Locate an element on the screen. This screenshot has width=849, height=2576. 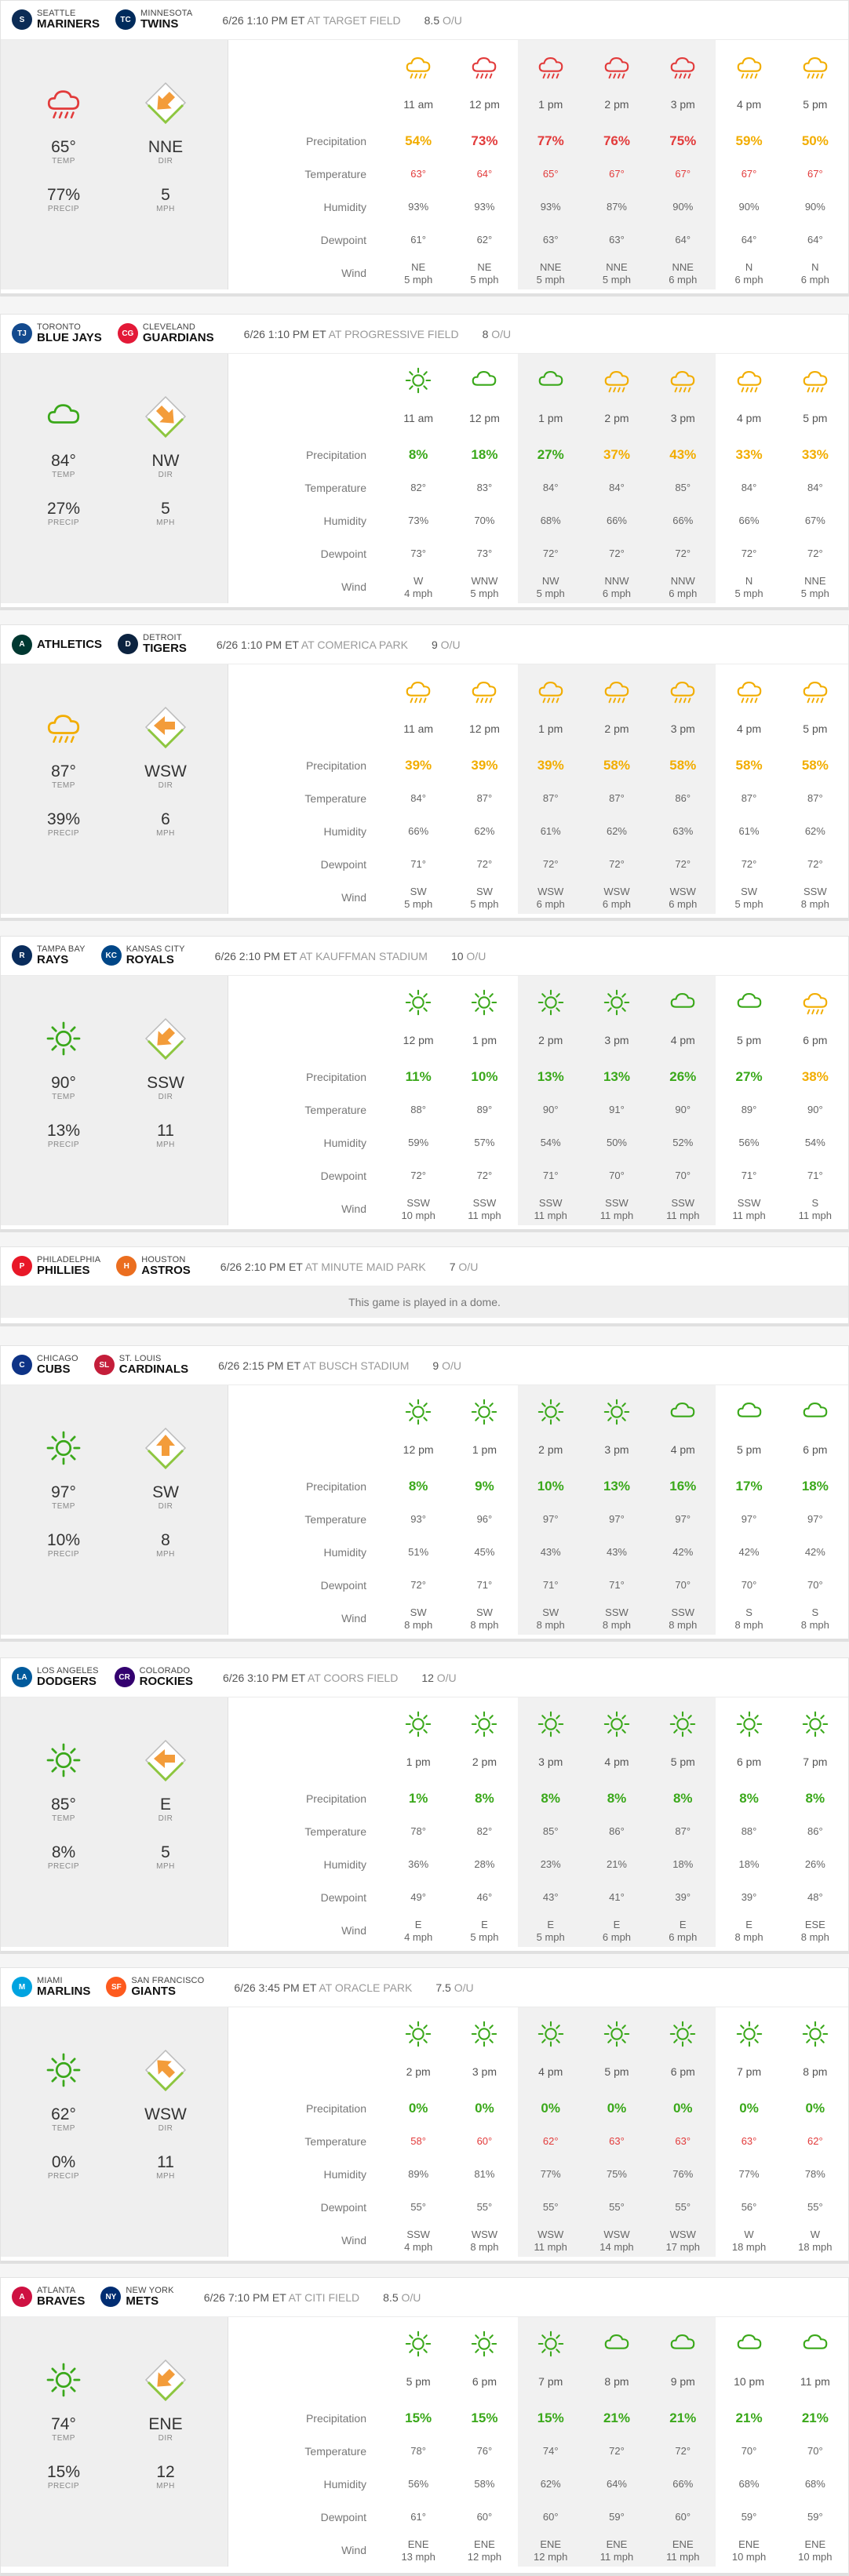
precip-value: 50% is located at coordinates (815, 140).